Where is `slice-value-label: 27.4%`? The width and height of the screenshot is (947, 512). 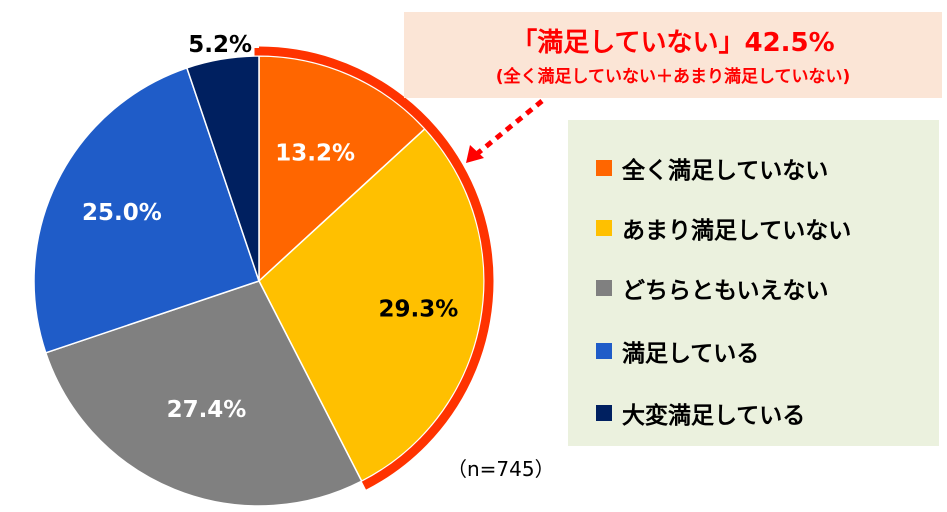
slice-value-label: 27.4% is located at coordinates (207, 410).